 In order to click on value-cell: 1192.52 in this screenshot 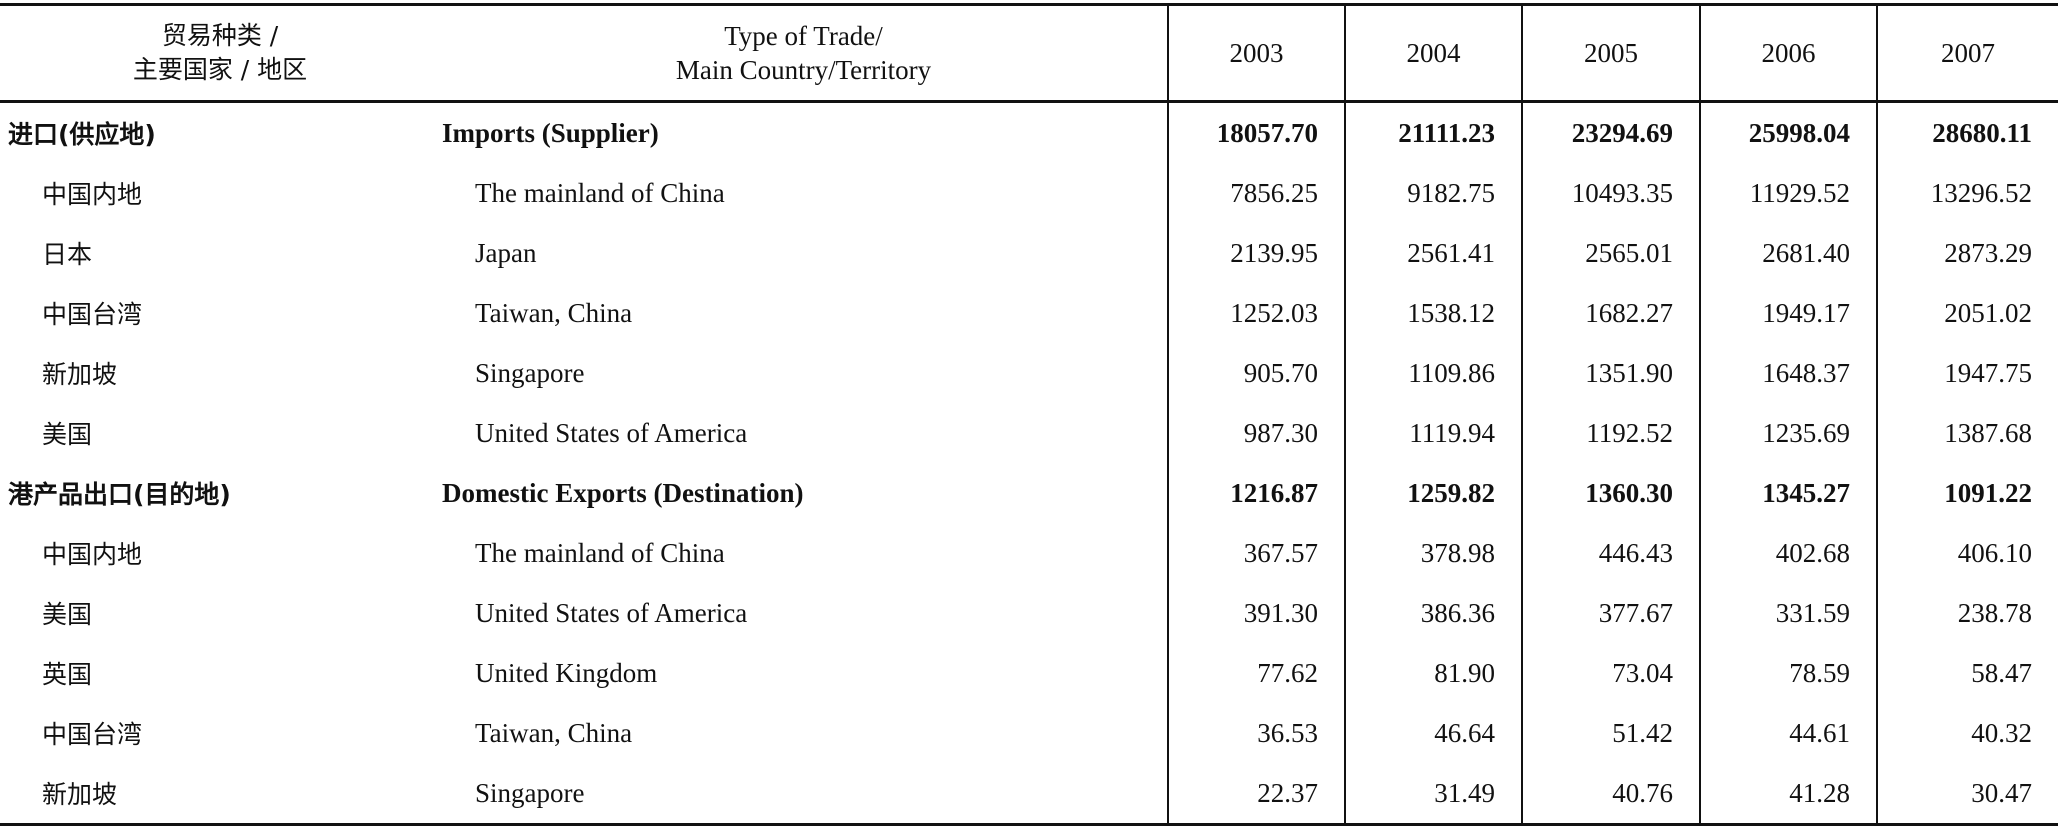, I will do `click(1610, 433)`.